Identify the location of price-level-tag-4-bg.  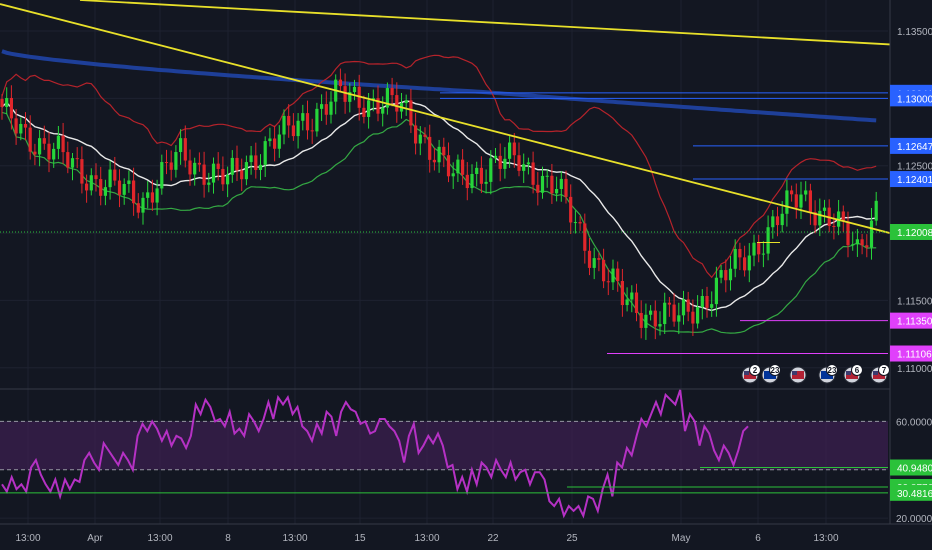
(911, 231).